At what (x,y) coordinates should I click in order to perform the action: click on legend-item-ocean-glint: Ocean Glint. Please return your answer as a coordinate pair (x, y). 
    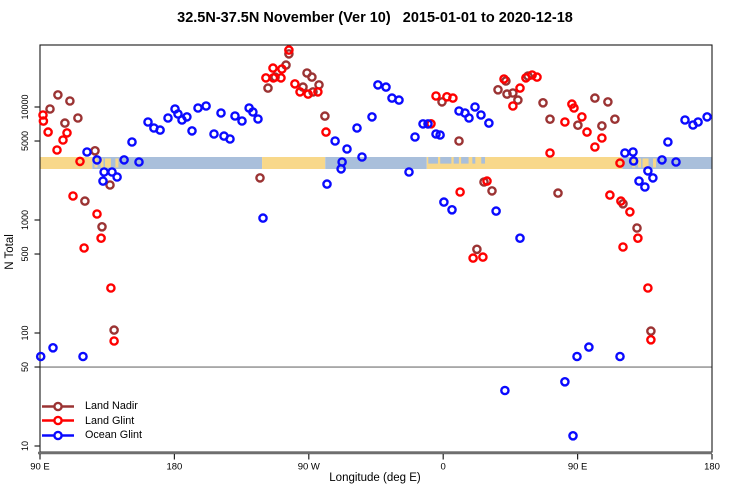
    Looking at the image, I should click on (91, 435).